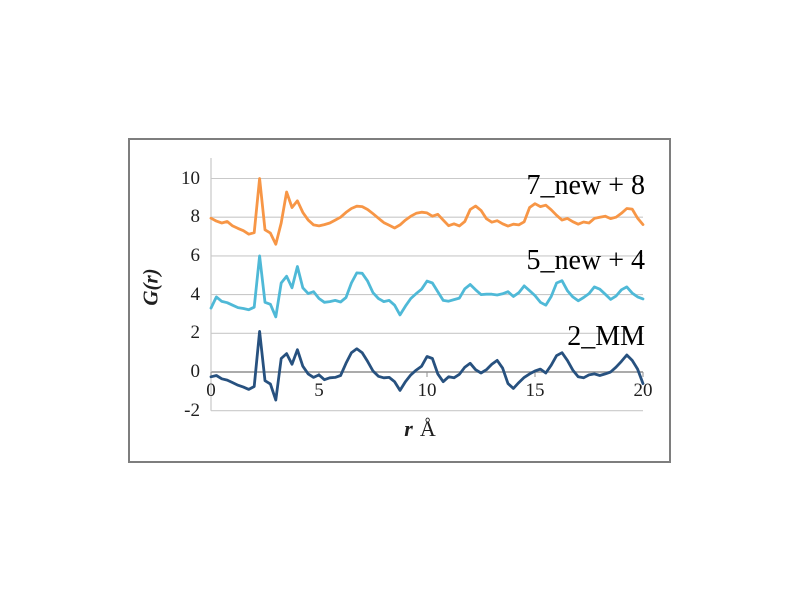 The height and width of the screenshot is (615, 800). Describe the element at coordinates (535, 390) in the screenshot. I see `x-tick-label: 15` at that location.